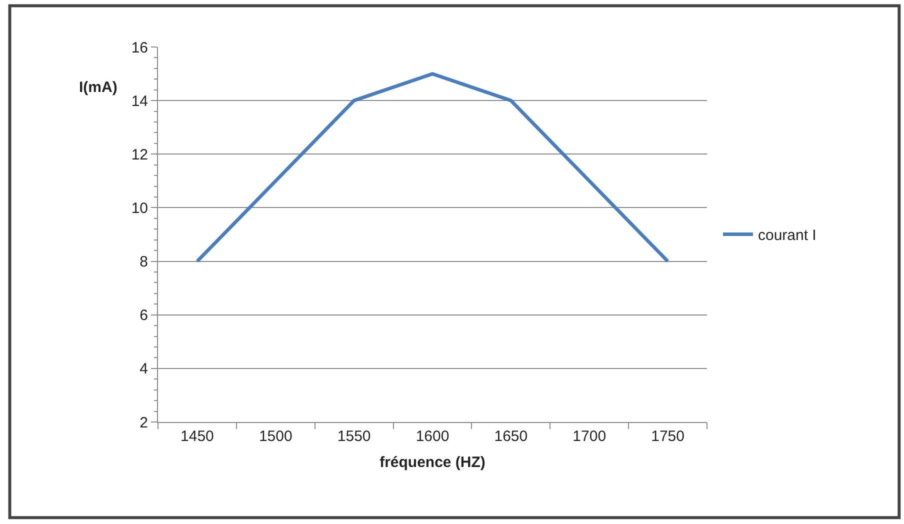  Describe the element at coordinates (139, 208) in the screenshot. I see `y-tick-label: 10` at that location.